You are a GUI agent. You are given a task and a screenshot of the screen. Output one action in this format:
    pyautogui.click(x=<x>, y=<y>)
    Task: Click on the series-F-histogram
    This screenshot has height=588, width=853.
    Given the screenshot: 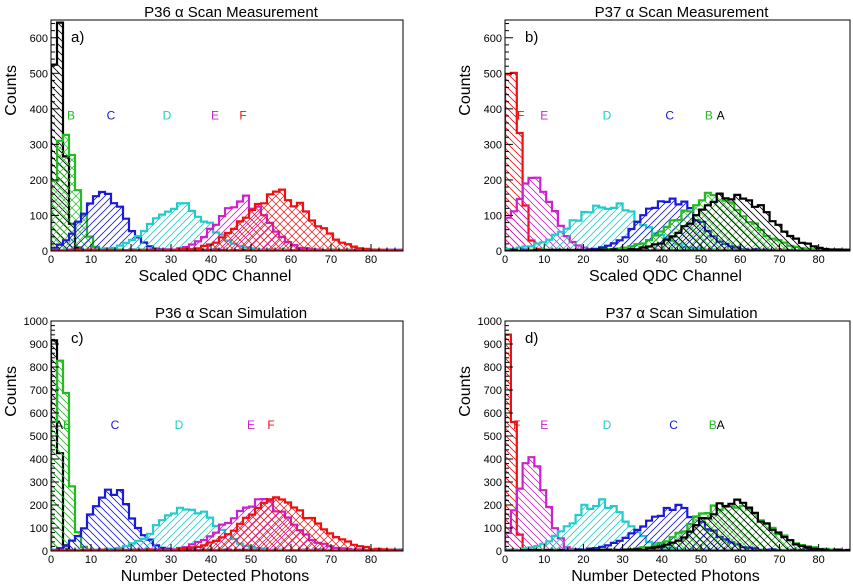 What is the action you would take?
    pyautogui.click(x=227, y=219)
    